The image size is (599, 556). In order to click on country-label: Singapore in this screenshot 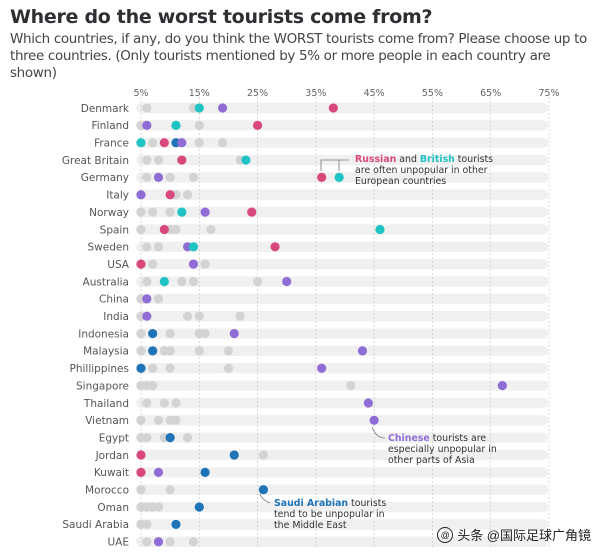, I will do `click(102, 386)`.